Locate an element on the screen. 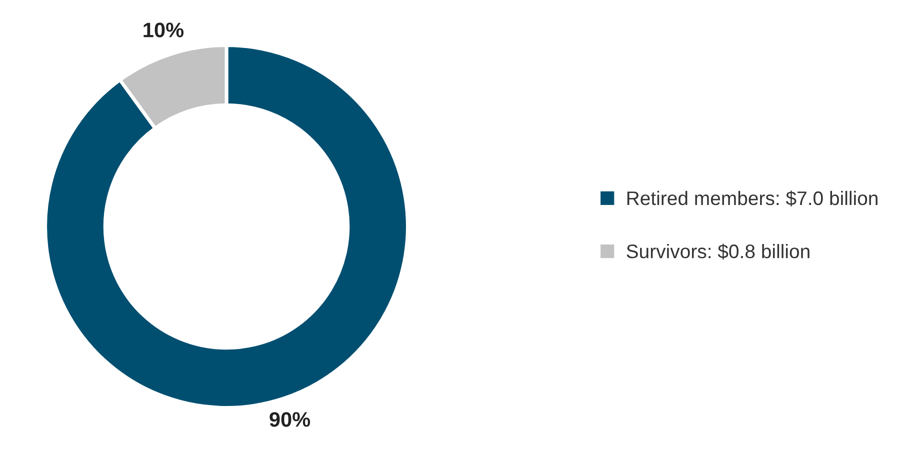 The height and width of the screenshot is (453, 911). data-label: 10% is located at coordinates (164, 30).